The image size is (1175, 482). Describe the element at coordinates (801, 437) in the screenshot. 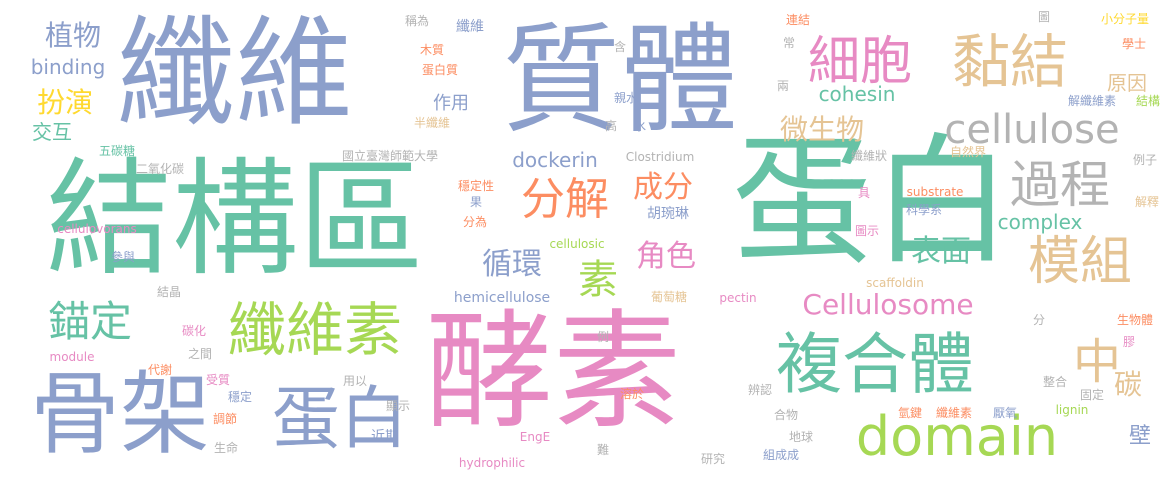

I see `word-earth: 地球` at that location.